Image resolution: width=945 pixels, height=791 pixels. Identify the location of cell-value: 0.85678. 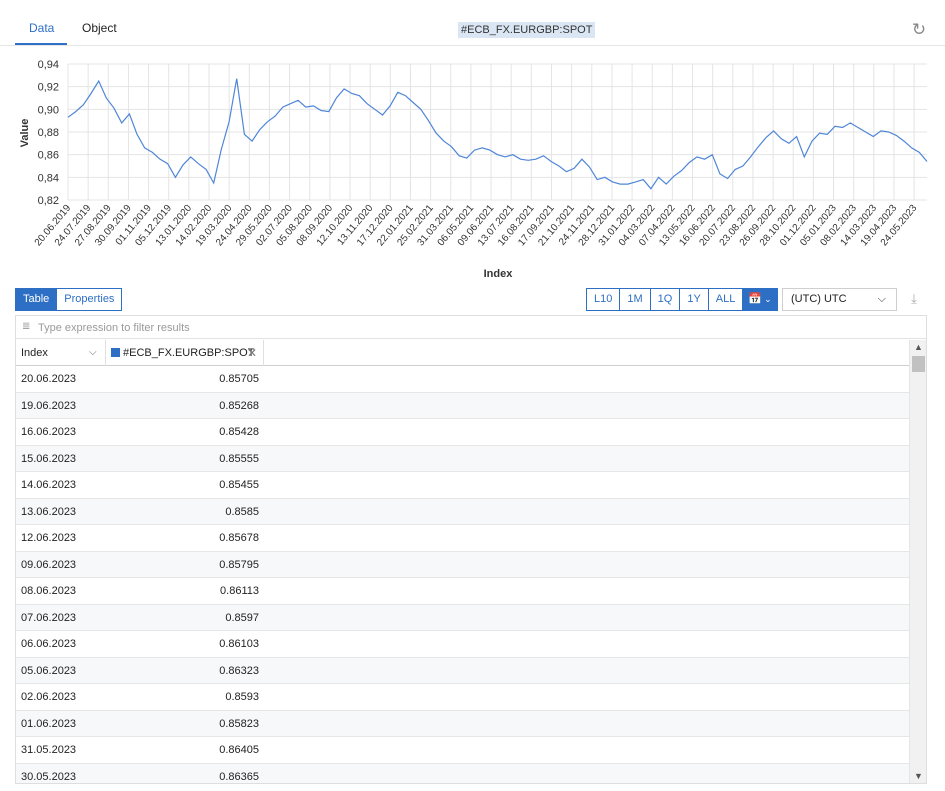
(239, 538).